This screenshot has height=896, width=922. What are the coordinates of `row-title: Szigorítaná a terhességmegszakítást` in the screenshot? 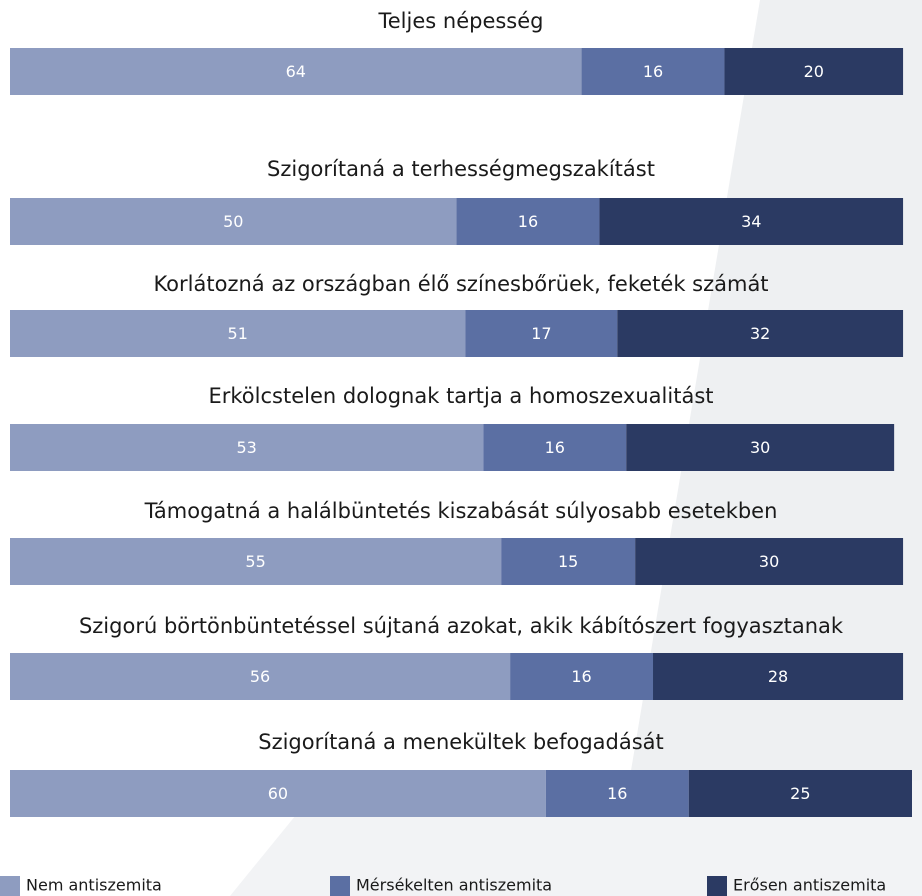 It's located at (461, 169).